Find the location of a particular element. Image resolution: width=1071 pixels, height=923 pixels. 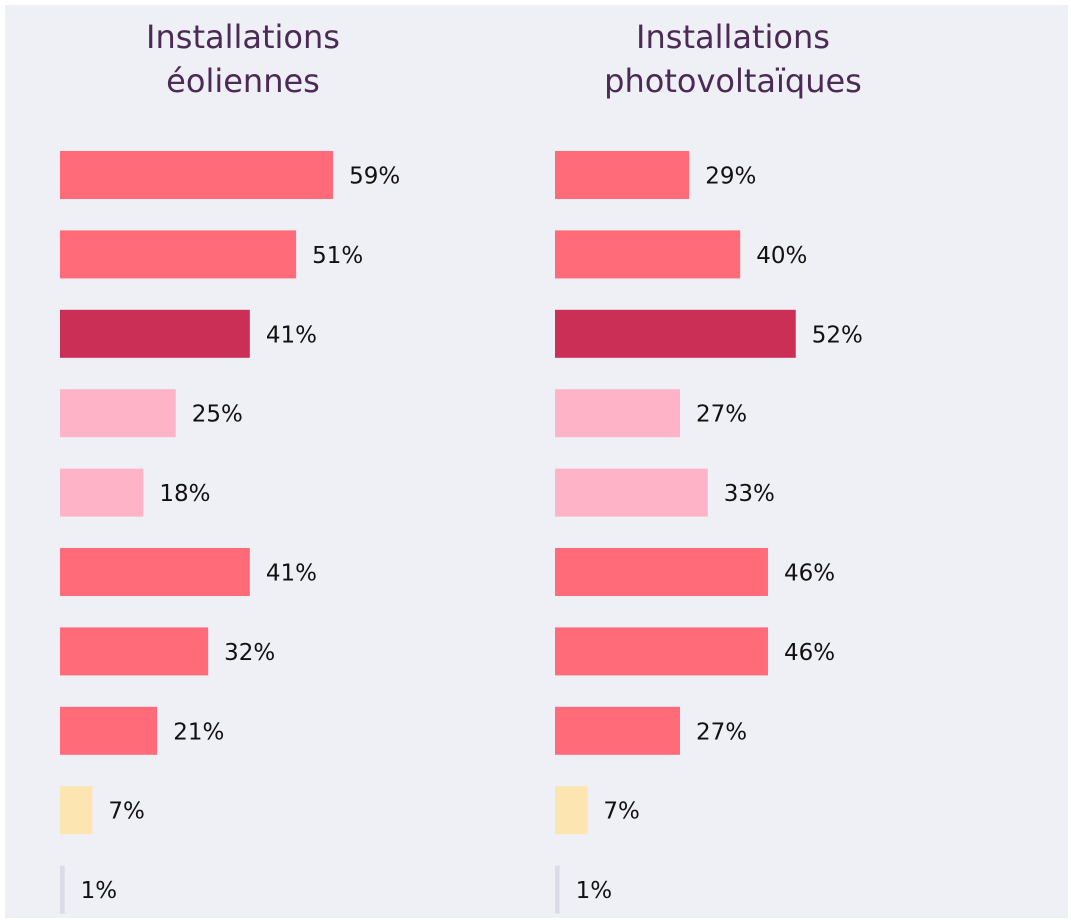

value-label: 29% is located at coordinates (730, 177).